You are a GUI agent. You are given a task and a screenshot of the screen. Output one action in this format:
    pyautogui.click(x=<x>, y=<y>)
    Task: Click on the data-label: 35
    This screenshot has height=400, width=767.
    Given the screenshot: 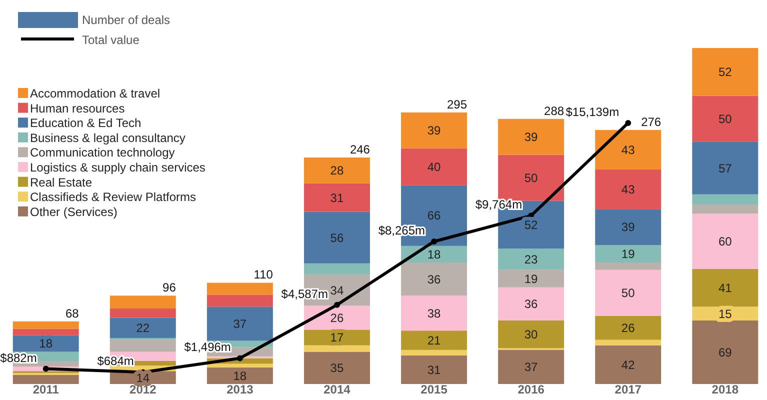 What is the action you would take?
    pyautogui.click(x=337, y=368)
    